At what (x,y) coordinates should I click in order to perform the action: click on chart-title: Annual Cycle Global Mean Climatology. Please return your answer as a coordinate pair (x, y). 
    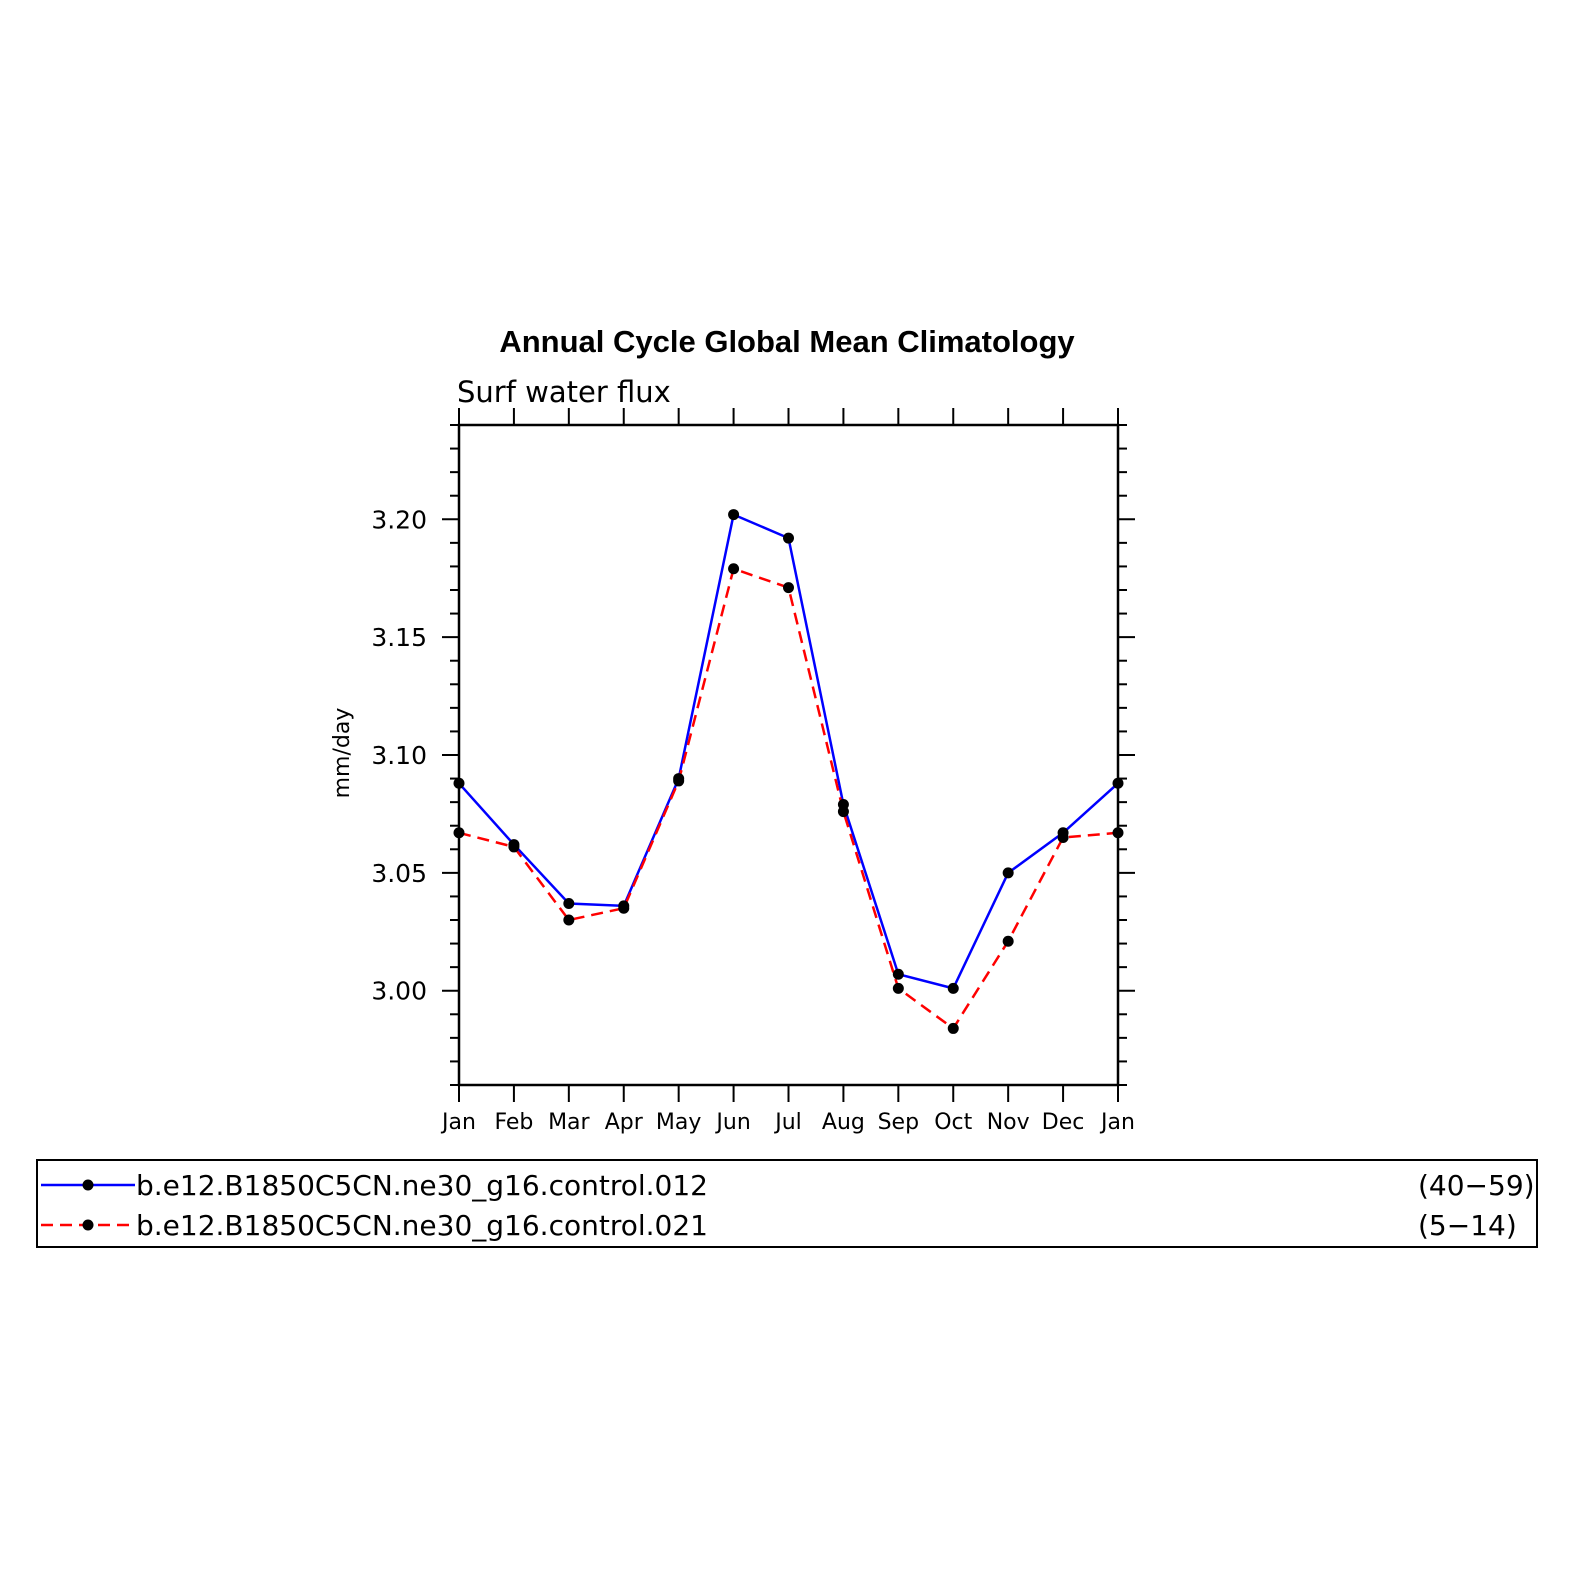
    Looking at the image, I should click on (787, 341).